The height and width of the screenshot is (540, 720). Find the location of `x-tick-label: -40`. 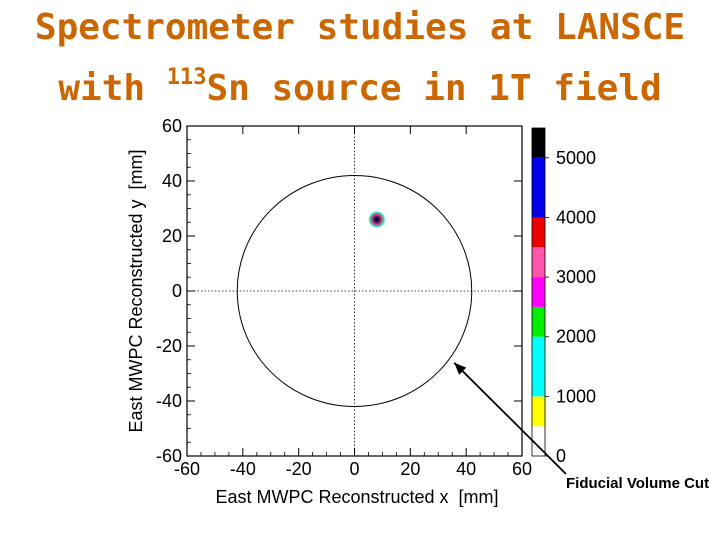

x-tick-label: -40 is located at coordinates (243, 469).